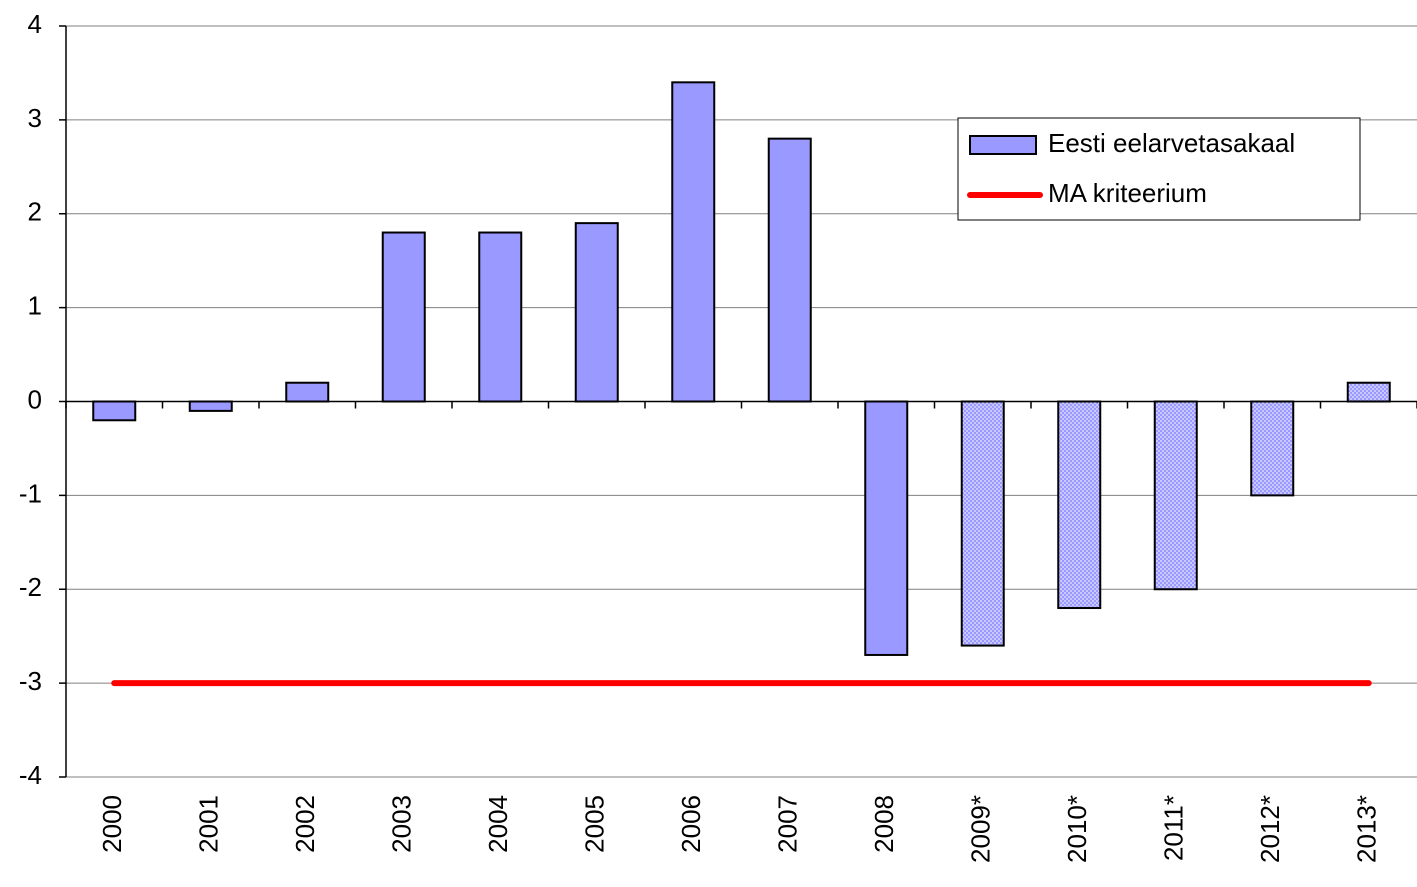 The width and height of the screenshot is (1417, 887). Describe the element at coordinates (1174, 828) in the screenshot. I see `x-tick-label: 2011*` at that location.